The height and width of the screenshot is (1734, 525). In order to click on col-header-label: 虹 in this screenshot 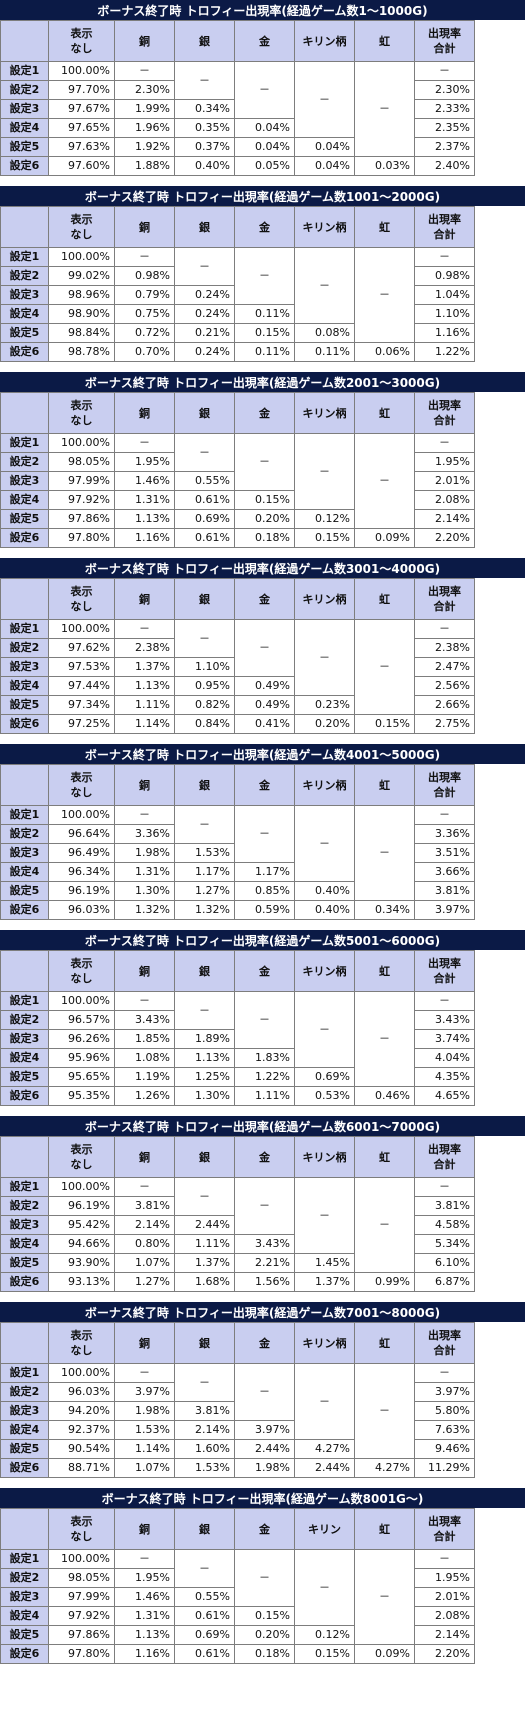, I will do `click(384, 1343)`.